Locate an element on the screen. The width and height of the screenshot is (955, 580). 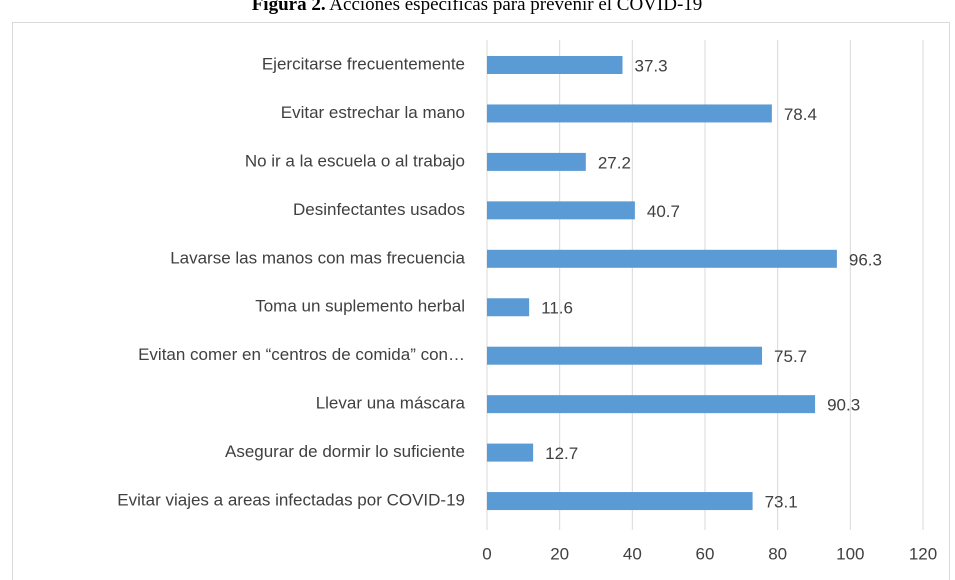
y-tick-label: Evitar estrechar la mano is located at coordinates (373, 112).